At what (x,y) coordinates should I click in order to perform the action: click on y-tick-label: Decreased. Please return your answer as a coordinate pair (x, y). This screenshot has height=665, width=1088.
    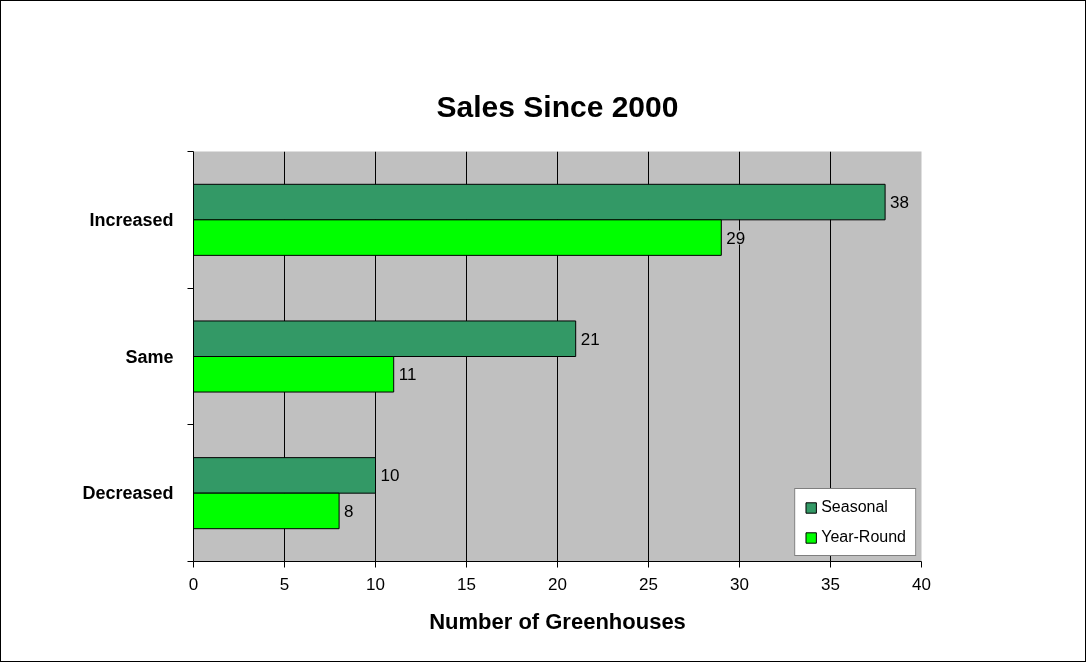
    Looking at the image, I should click on (128, 493).